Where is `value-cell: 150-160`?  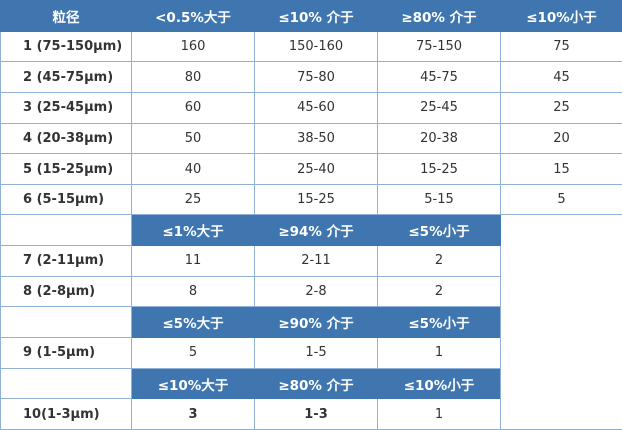 value-cell: 150-160 is located at coordinates (316, 46).